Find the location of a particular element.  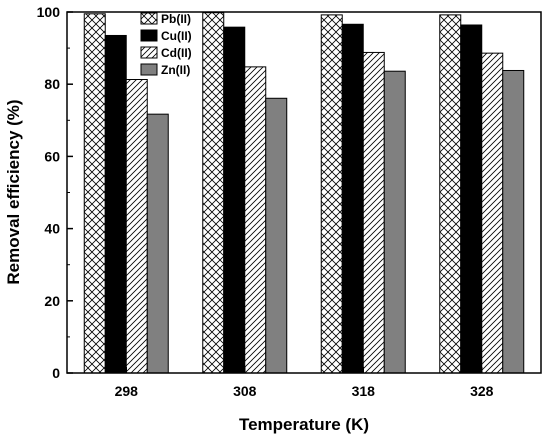

legend-swatch-pbii is located at coordinates (149, 18).